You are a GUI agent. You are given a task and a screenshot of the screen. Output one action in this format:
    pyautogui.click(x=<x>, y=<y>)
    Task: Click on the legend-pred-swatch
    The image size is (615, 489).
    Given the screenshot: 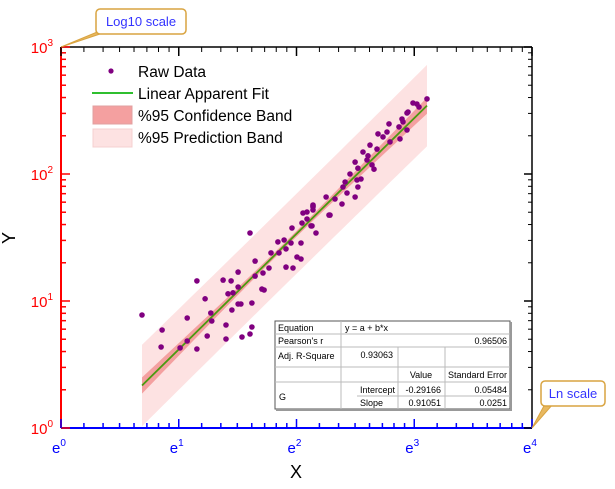 What is the action you would take?
    pyautogui.click(x=112, y=138)
    